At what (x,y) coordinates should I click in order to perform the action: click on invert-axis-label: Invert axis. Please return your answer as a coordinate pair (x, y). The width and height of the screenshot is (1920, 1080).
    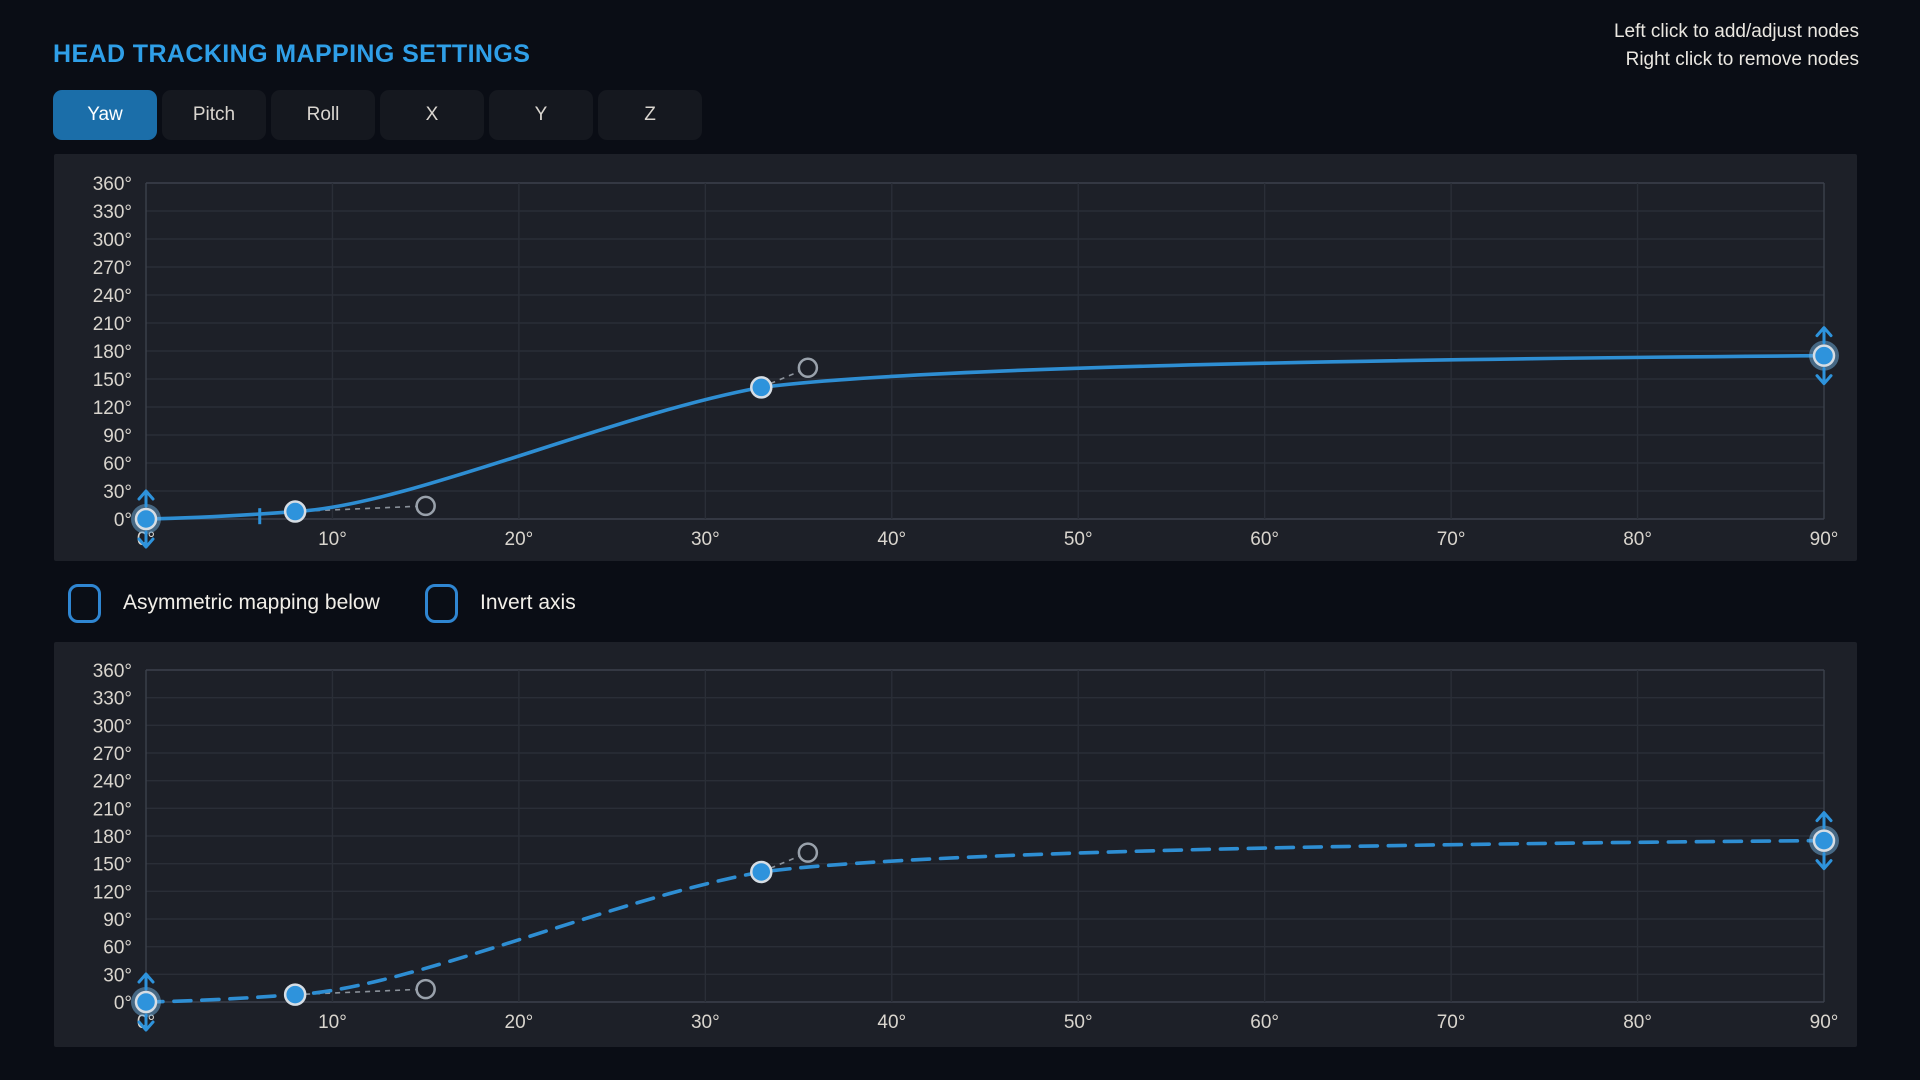
    Looking at the image, I should click on (528, 602).